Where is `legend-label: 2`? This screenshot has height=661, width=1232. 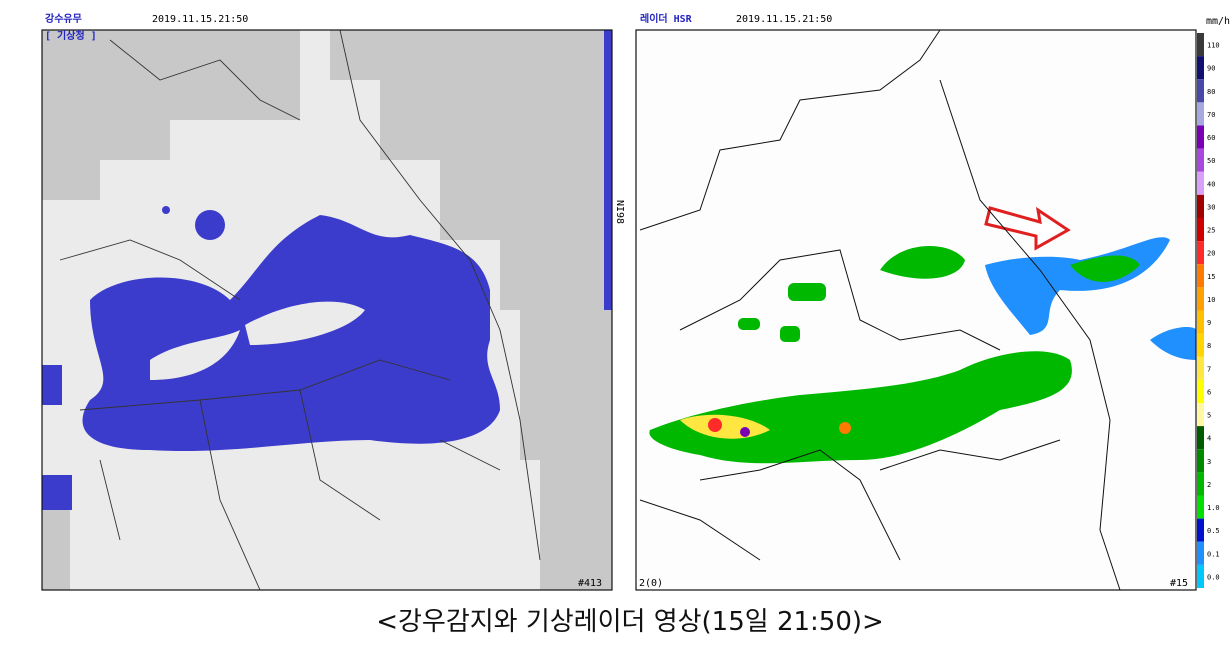 legend-label: 2 is located at coordinates (1209, 485).